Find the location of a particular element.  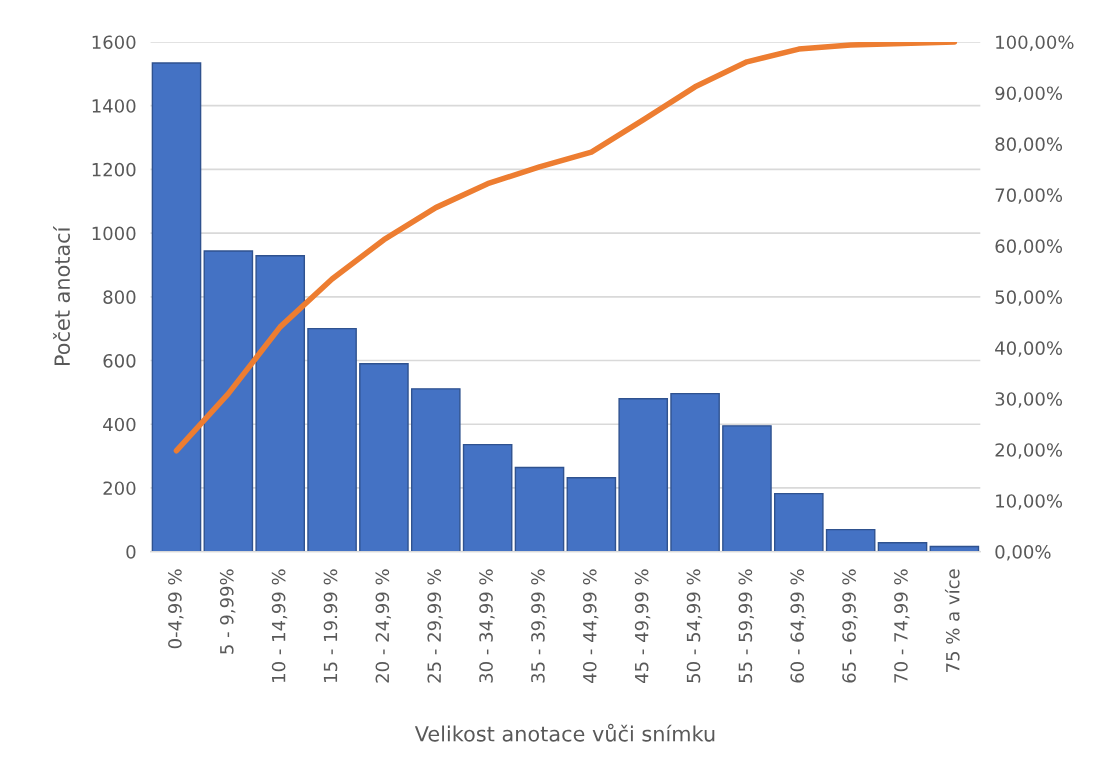

x-tick-label: 25 - 29,99 % is located at coordinates (435, 626).